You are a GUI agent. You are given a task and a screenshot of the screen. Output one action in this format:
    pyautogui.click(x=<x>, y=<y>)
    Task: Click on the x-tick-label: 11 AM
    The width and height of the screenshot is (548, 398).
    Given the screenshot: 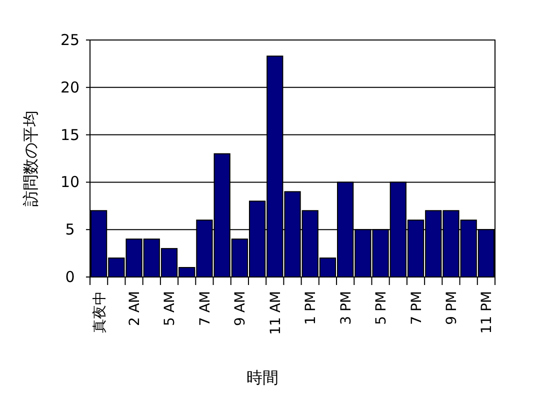 What is the action you would take?
    pyautogui.click(x=276, y=313)
    